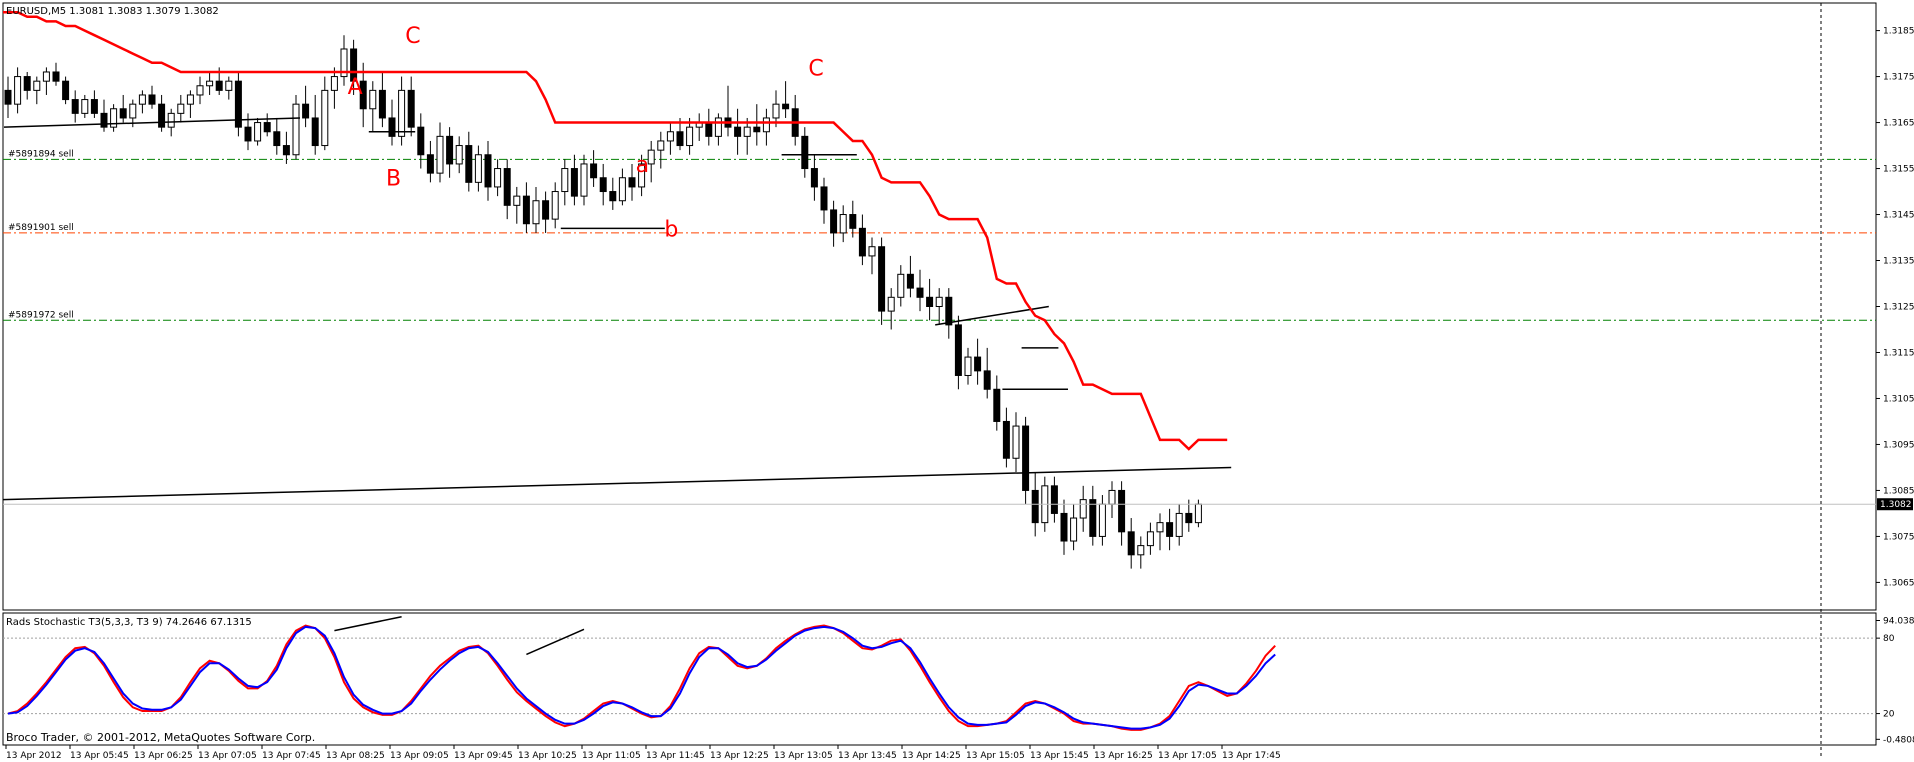 This screenshot has width=1914, height=762. Describe the element at coordinates (163, 756) in the screenshot. I see `time-tick-label: 13 Apr 06:25` at that location.